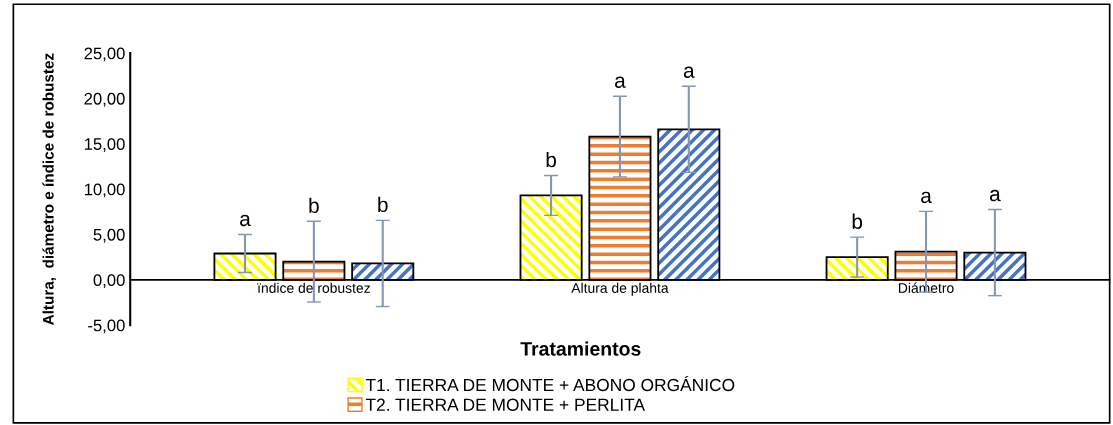 The width and height of the screenshot is (1113, 425). What do you see at coordinates (104, 145) in the screenshot?
I see `y-tick-label: 15,00` at bounding box center [104, 145].